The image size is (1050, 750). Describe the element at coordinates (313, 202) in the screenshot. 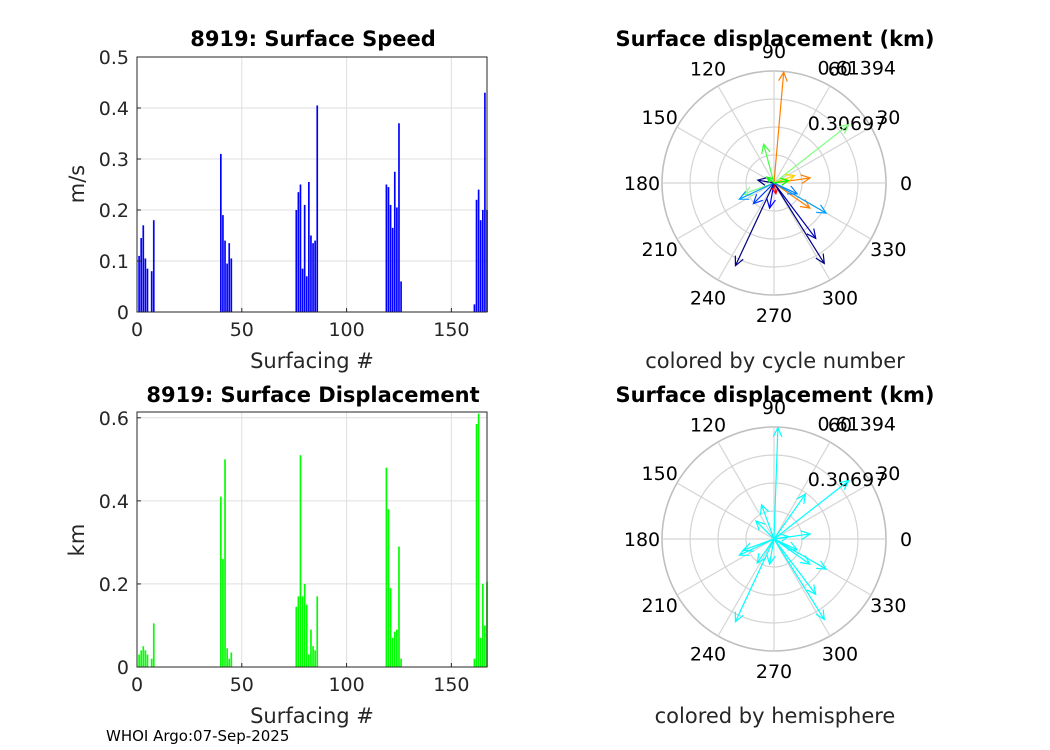

I see `speed-bars` at that location.